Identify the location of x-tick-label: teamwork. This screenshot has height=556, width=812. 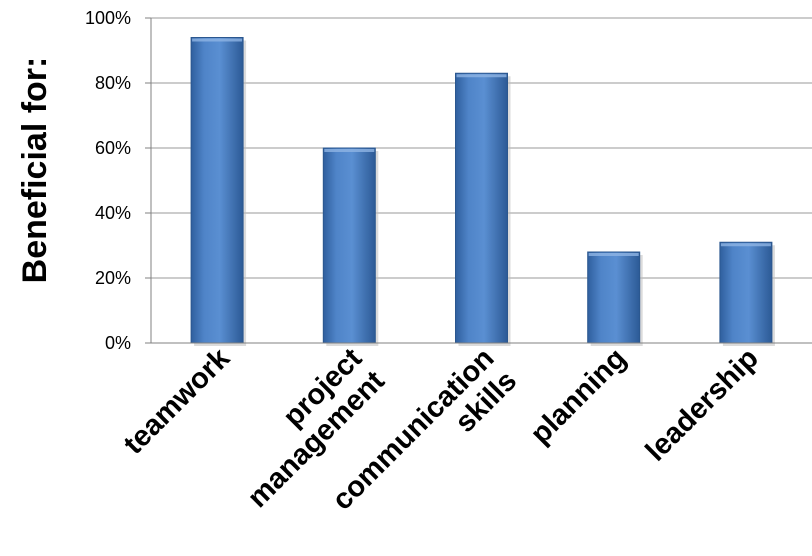
(177, 401).